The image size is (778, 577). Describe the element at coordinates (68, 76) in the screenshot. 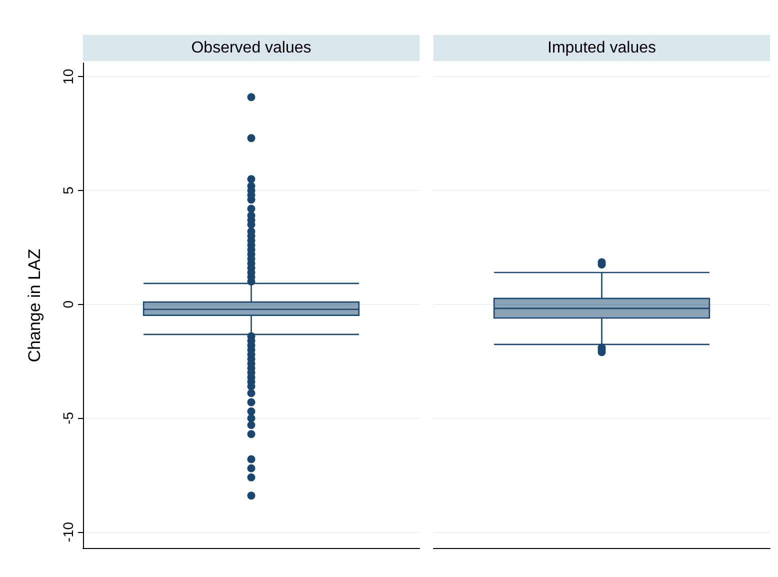

I see `y-tick-label: 10` at that location.